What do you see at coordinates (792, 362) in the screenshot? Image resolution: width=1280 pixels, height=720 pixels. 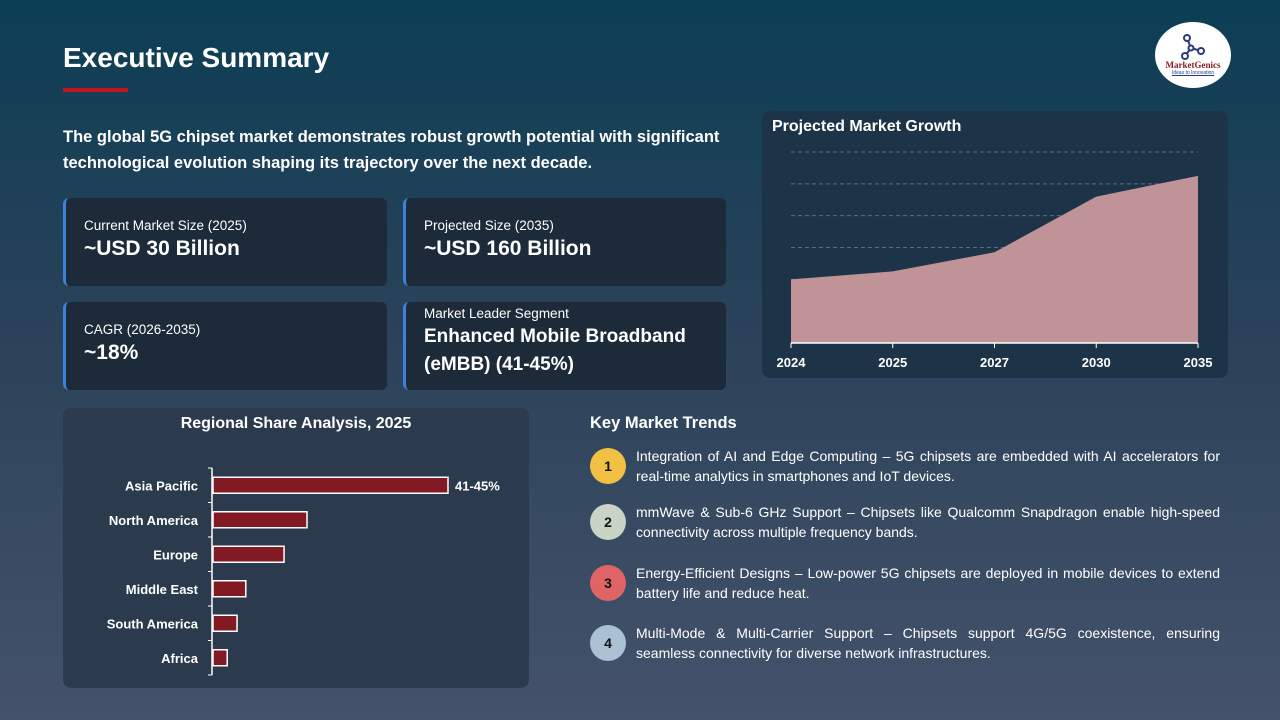 I see `x-tick-label: 2024` at bounding box center [792, 362].